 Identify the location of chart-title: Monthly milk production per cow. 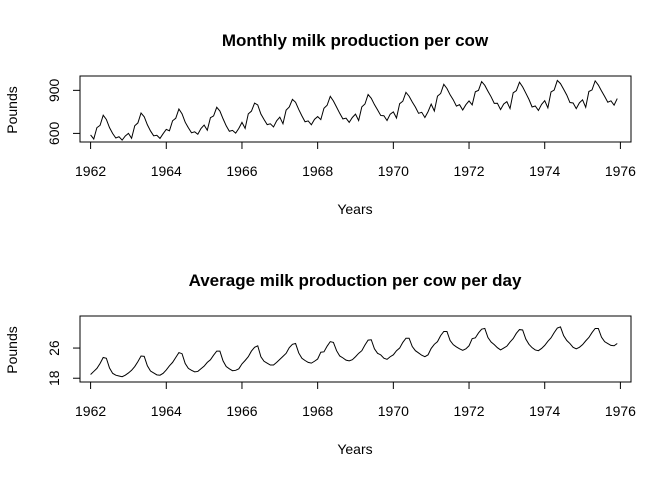
(355, 40).